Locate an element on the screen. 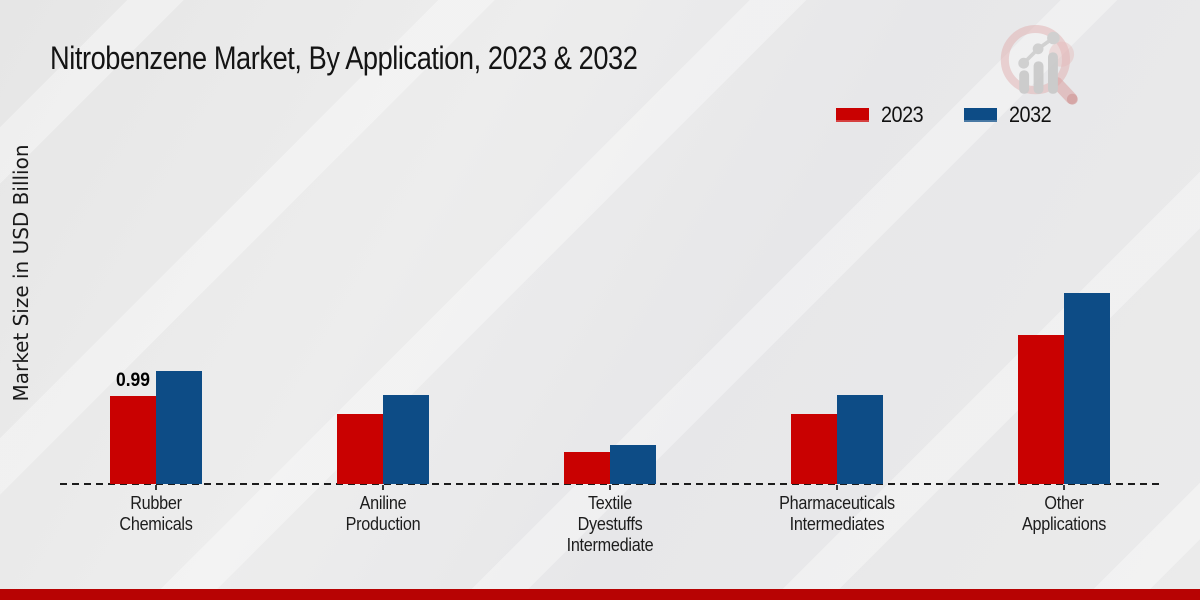 Image resolution: width=1200 pixels, height=600 pixels. bar-2023-textile-dyestuffs-intermediate is located at coordinates (587, 468).